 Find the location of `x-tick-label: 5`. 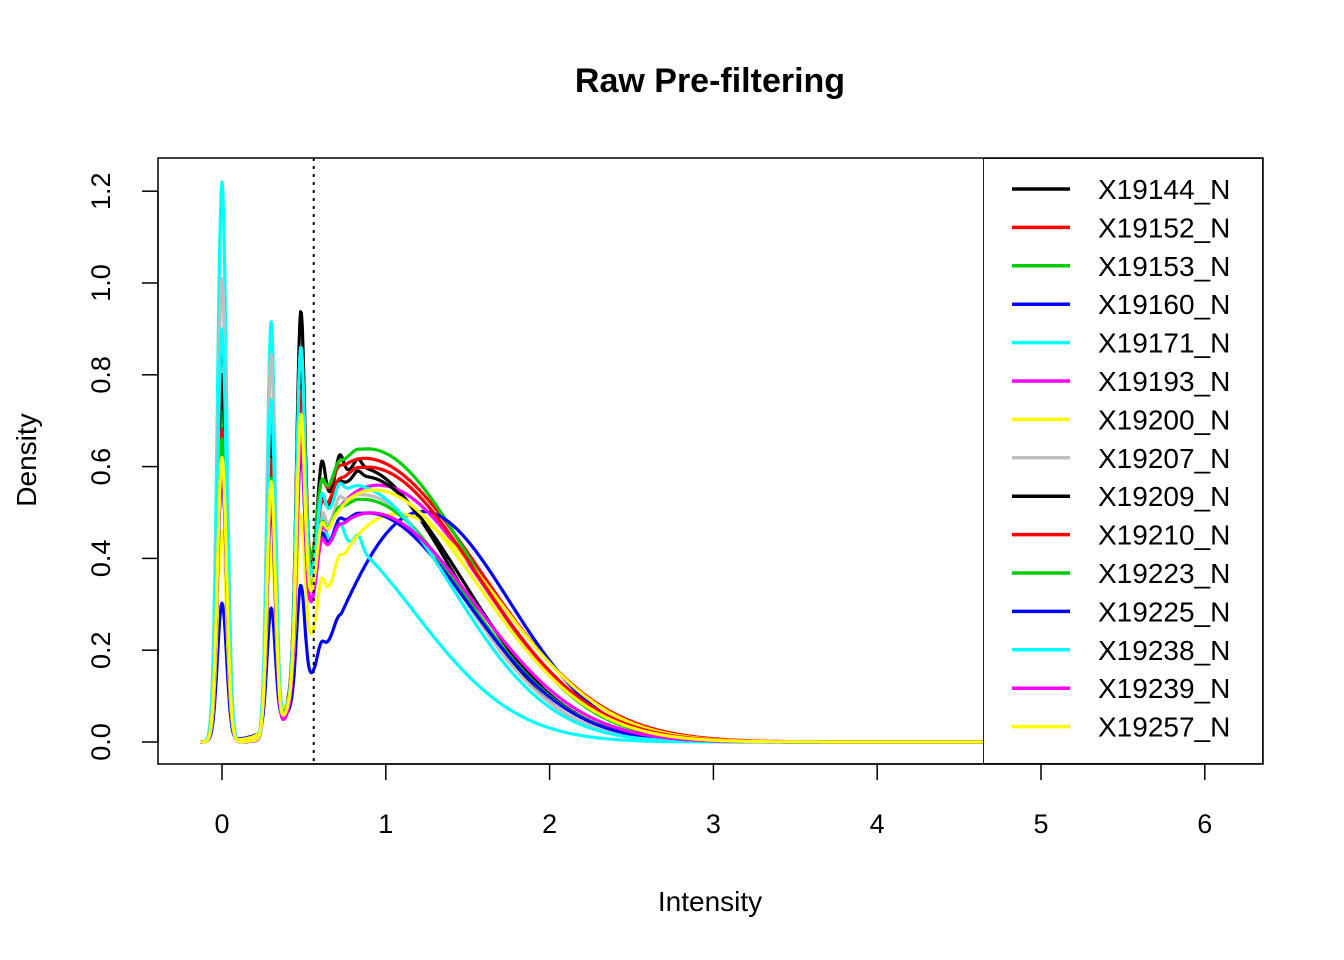

x-tick-label: 5 is located at coordinates (1040, 824).